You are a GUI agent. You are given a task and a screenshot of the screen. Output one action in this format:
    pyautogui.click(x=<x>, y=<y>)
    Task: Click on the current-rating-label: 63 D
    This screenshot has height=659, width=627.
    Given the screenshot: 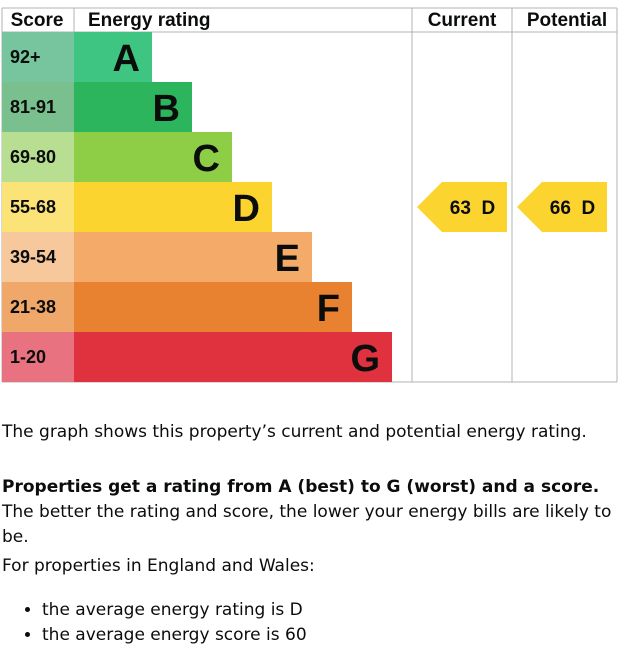 What is the action you would take?
    pyautogui.click(x=472, y=208)
    